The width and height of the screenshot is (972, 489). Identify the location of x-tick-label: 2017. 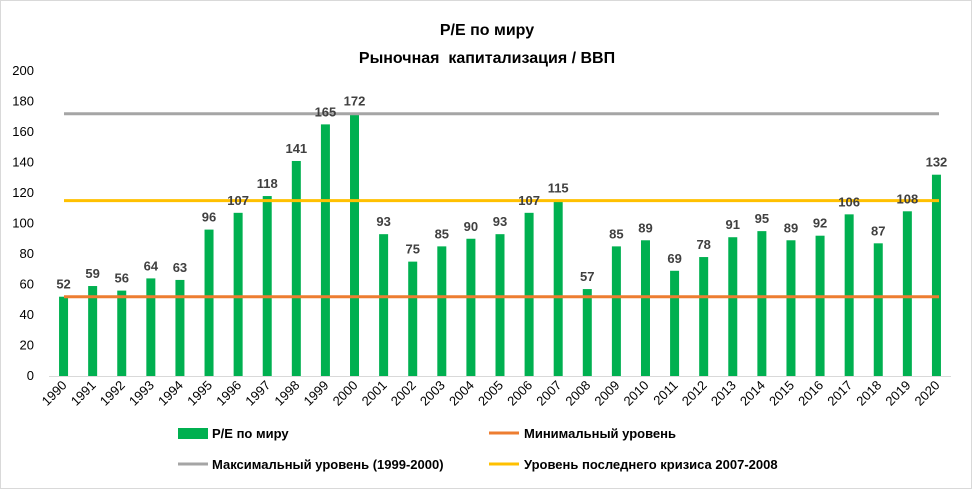
(839, 393).